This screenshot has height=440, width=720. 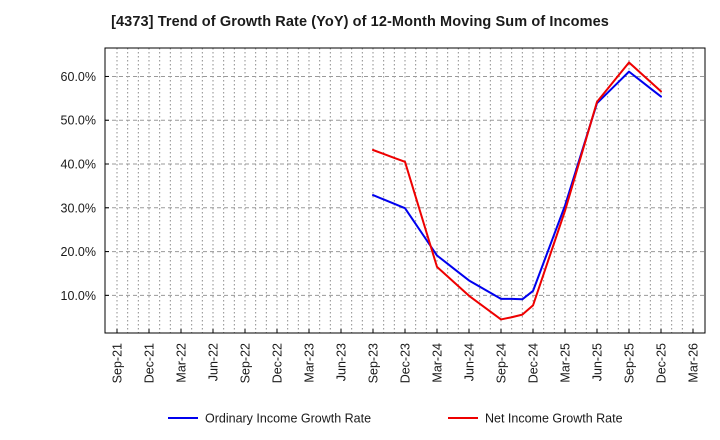 I want to click on y-axis-tick-label: 60.0%, so click(x=78, y=77).